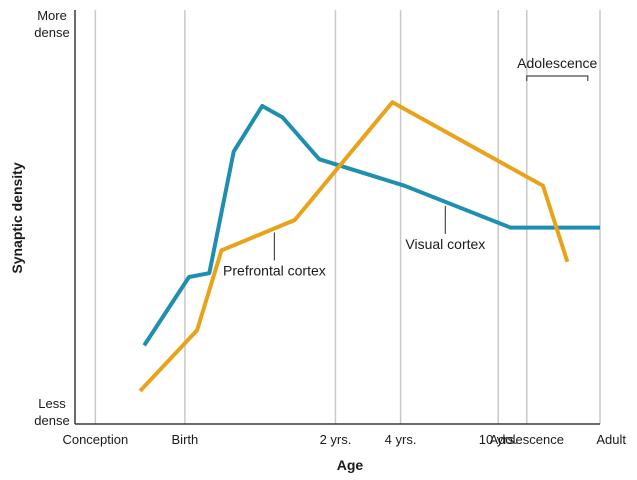 Image resolution: width=637 pixels, height=480 pixels. I want to click on x-tick-label-6: Adult, so click(611, 439).